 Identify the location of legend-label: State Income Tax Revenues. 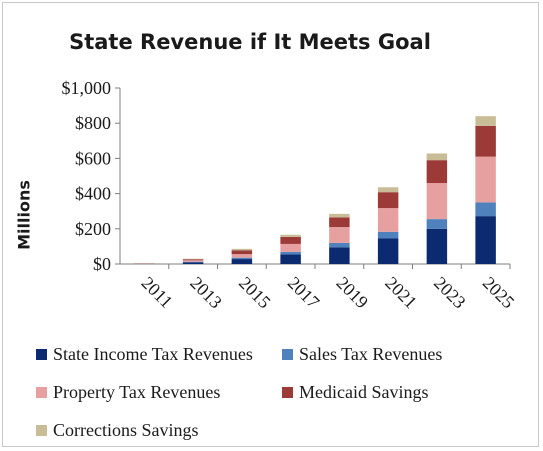
(153, 354).